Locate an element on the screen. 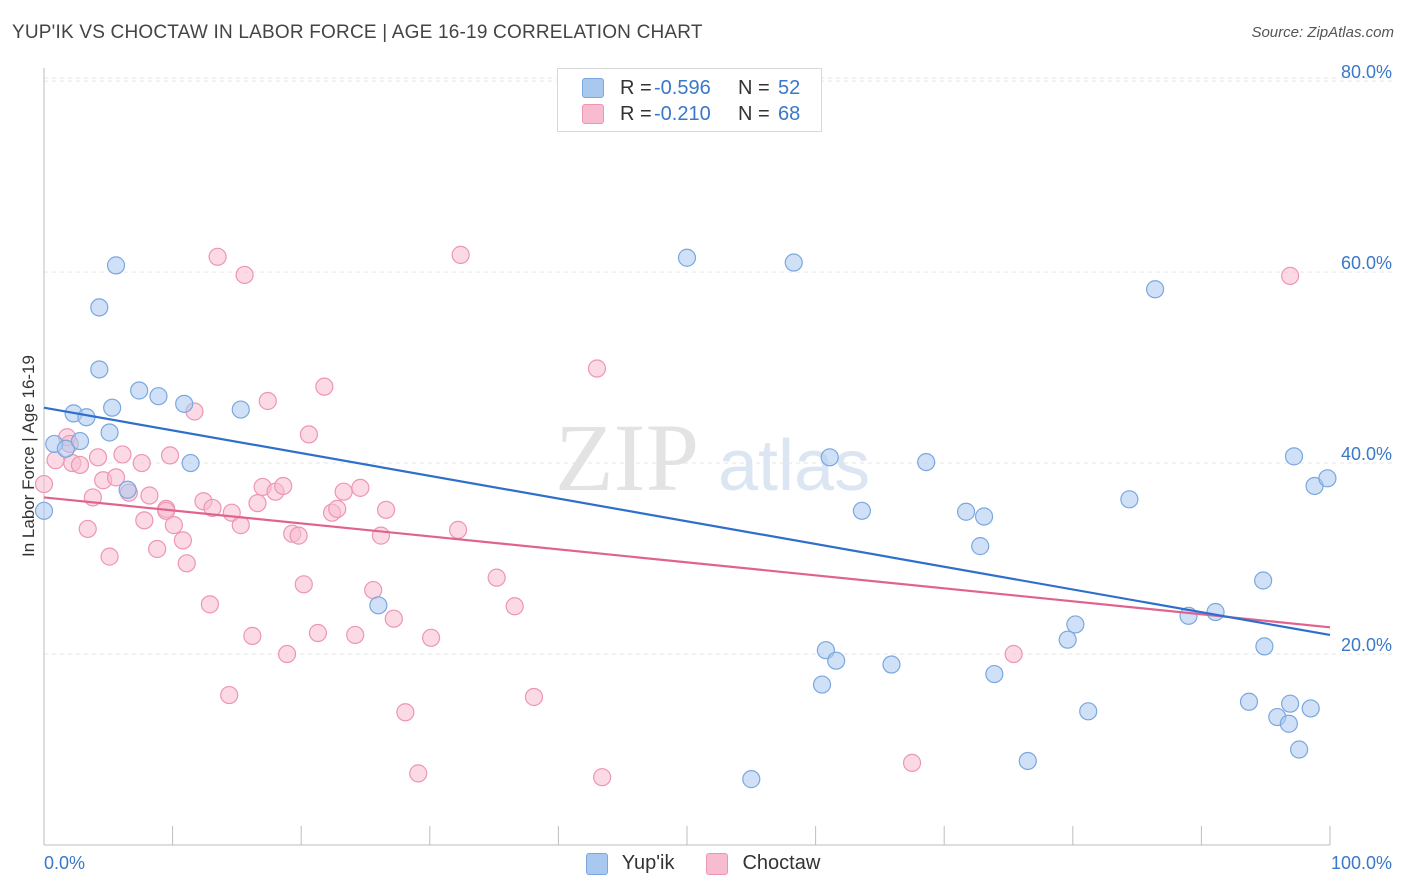 The image size is (1406, 892). legend-item-yupik: Yup'ik is located at coordinates (629, 863).